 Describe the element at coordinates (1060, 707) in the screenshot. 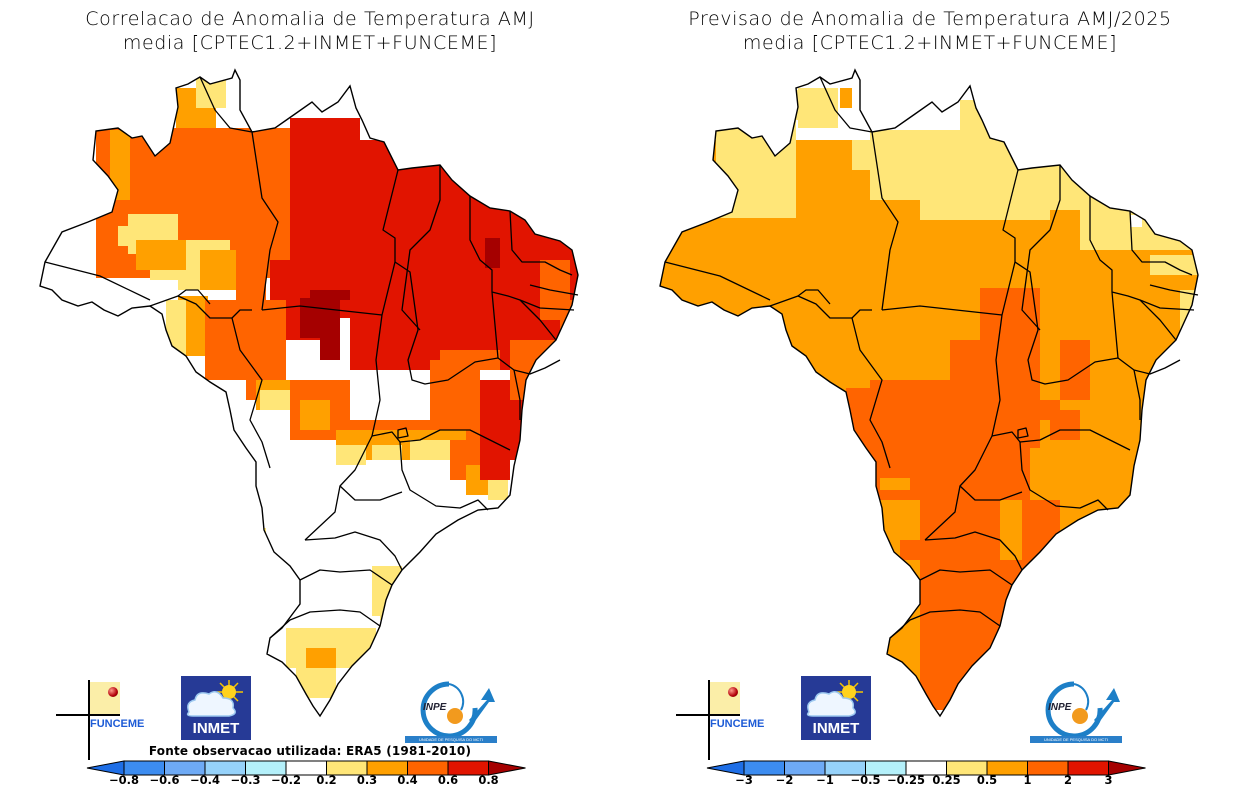

I see `svg-text: INPE` at that location.